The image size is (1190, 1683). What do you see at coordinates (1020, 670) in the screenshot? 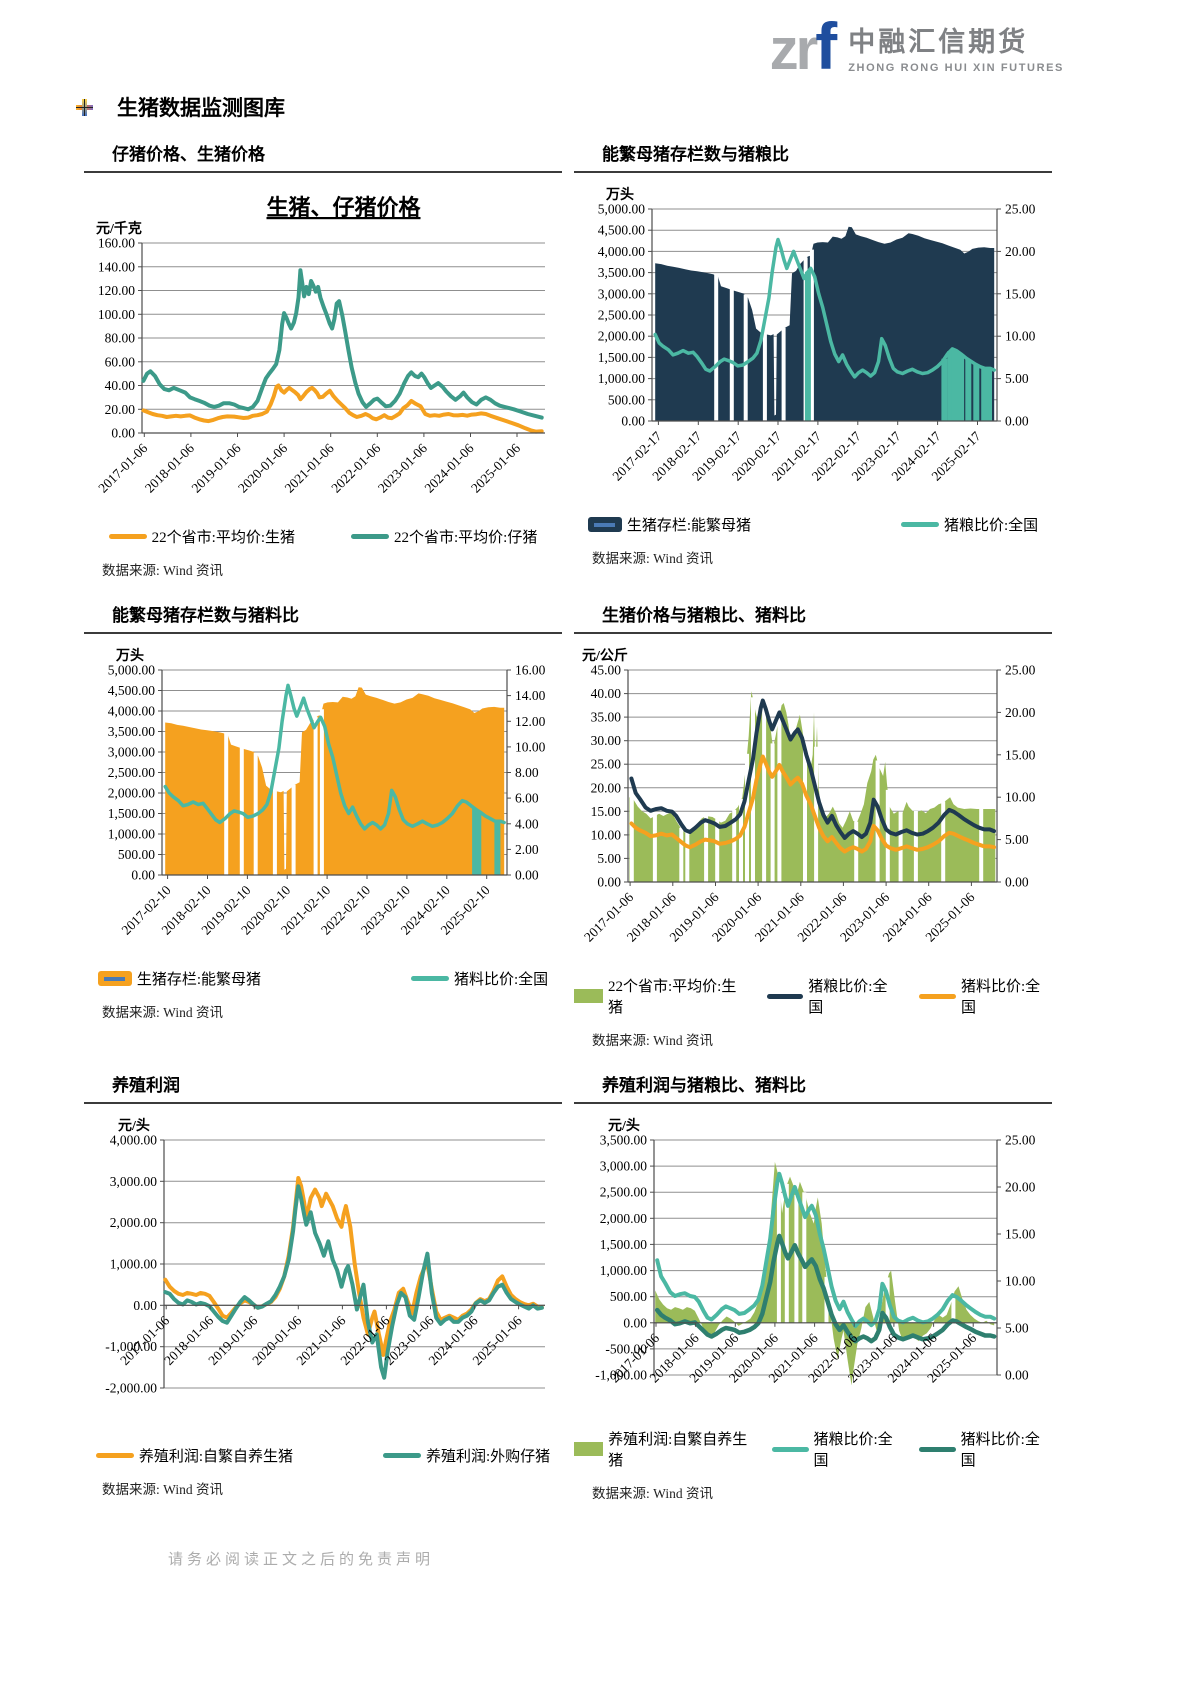
I see `svg-text: 25.00` at bounding box center [1020, 670].